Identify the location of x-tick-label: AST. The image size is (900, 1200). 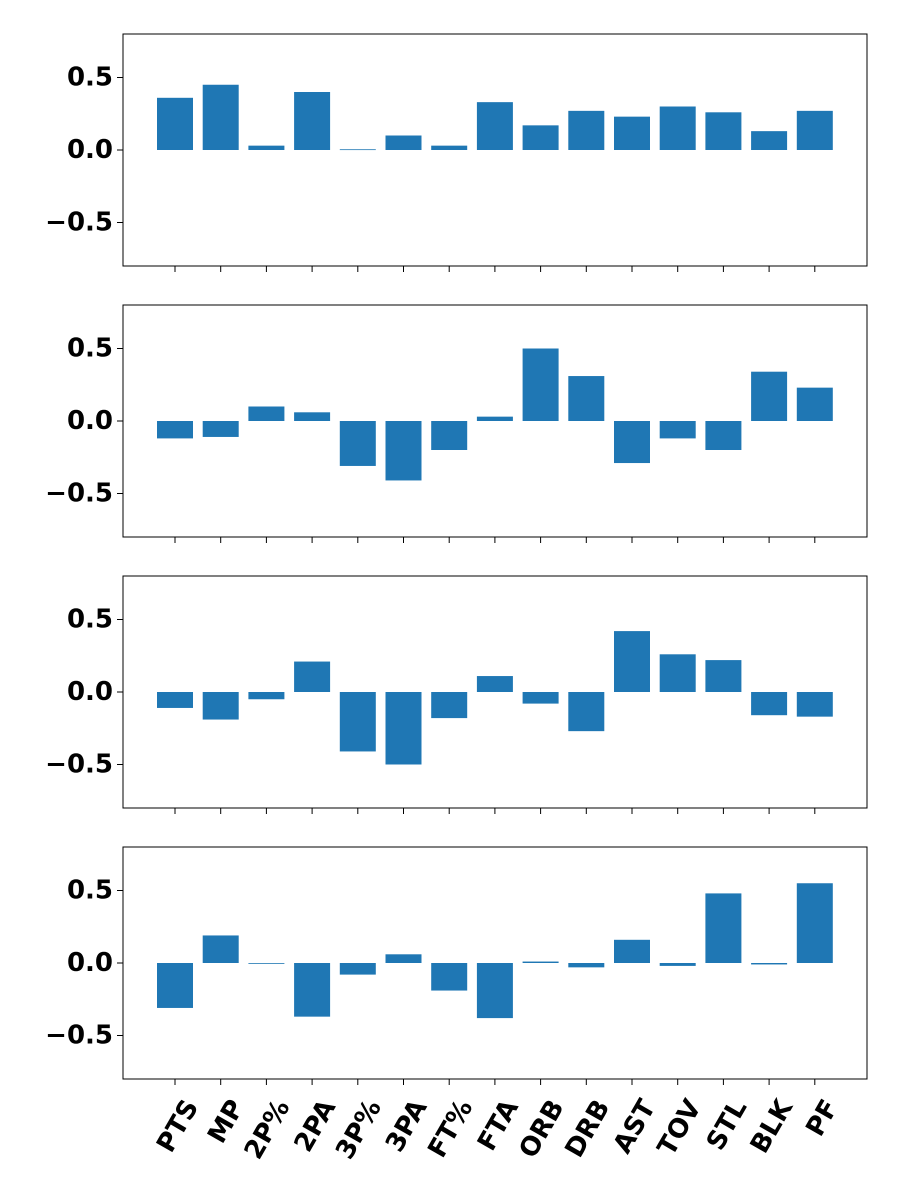
(635, 1126).